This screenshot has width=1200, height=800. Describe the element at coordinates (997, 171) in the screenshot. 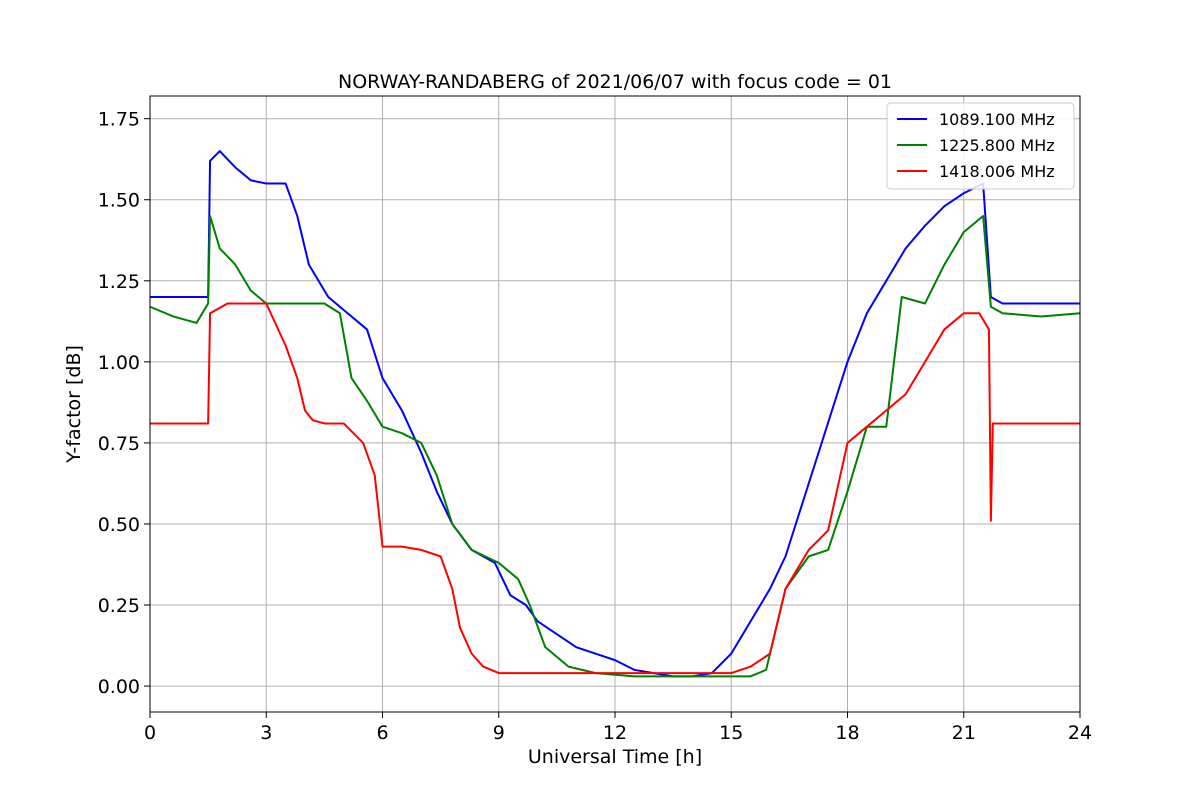

I see `legend-label-3: 1418.006 MHz` at that location.